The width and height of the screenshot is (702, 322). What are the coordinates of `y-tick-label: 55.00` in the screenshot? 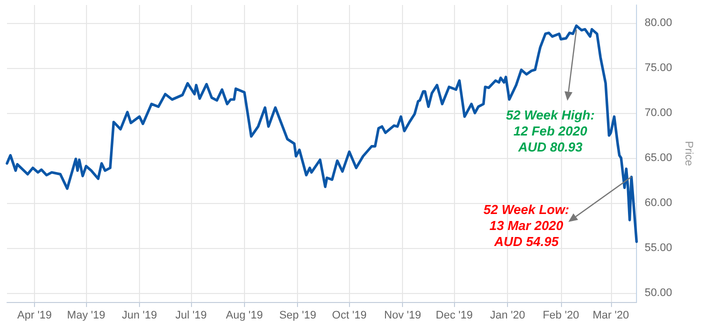 It's located at (658, 248).